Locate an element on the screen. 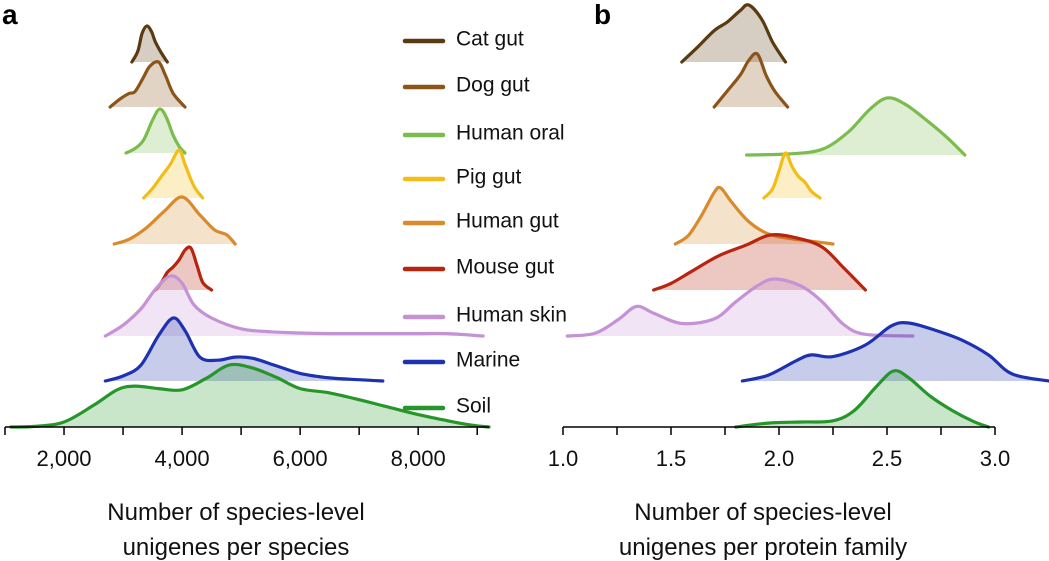 The image size is (1049, 561). x-tick-label-b: 1.5 is located at coordinates (671, 458).